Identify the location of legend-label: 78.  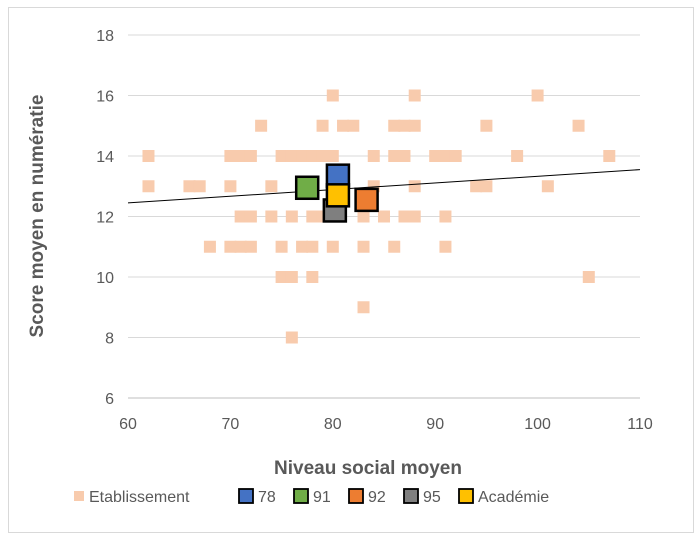
(267, 497).